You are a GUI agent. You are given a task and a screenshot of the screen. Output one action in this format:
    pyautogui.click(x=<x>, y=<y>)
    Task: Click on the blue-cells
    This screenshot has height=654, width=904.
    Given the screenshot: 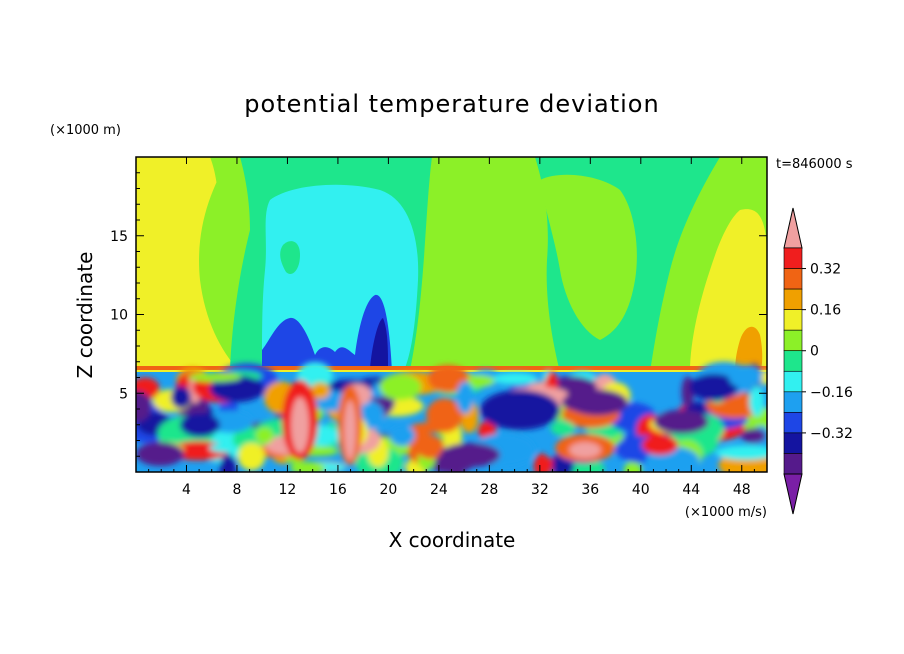 What is the action you would take?
    pyautogui.click(x=327, y=333)
    